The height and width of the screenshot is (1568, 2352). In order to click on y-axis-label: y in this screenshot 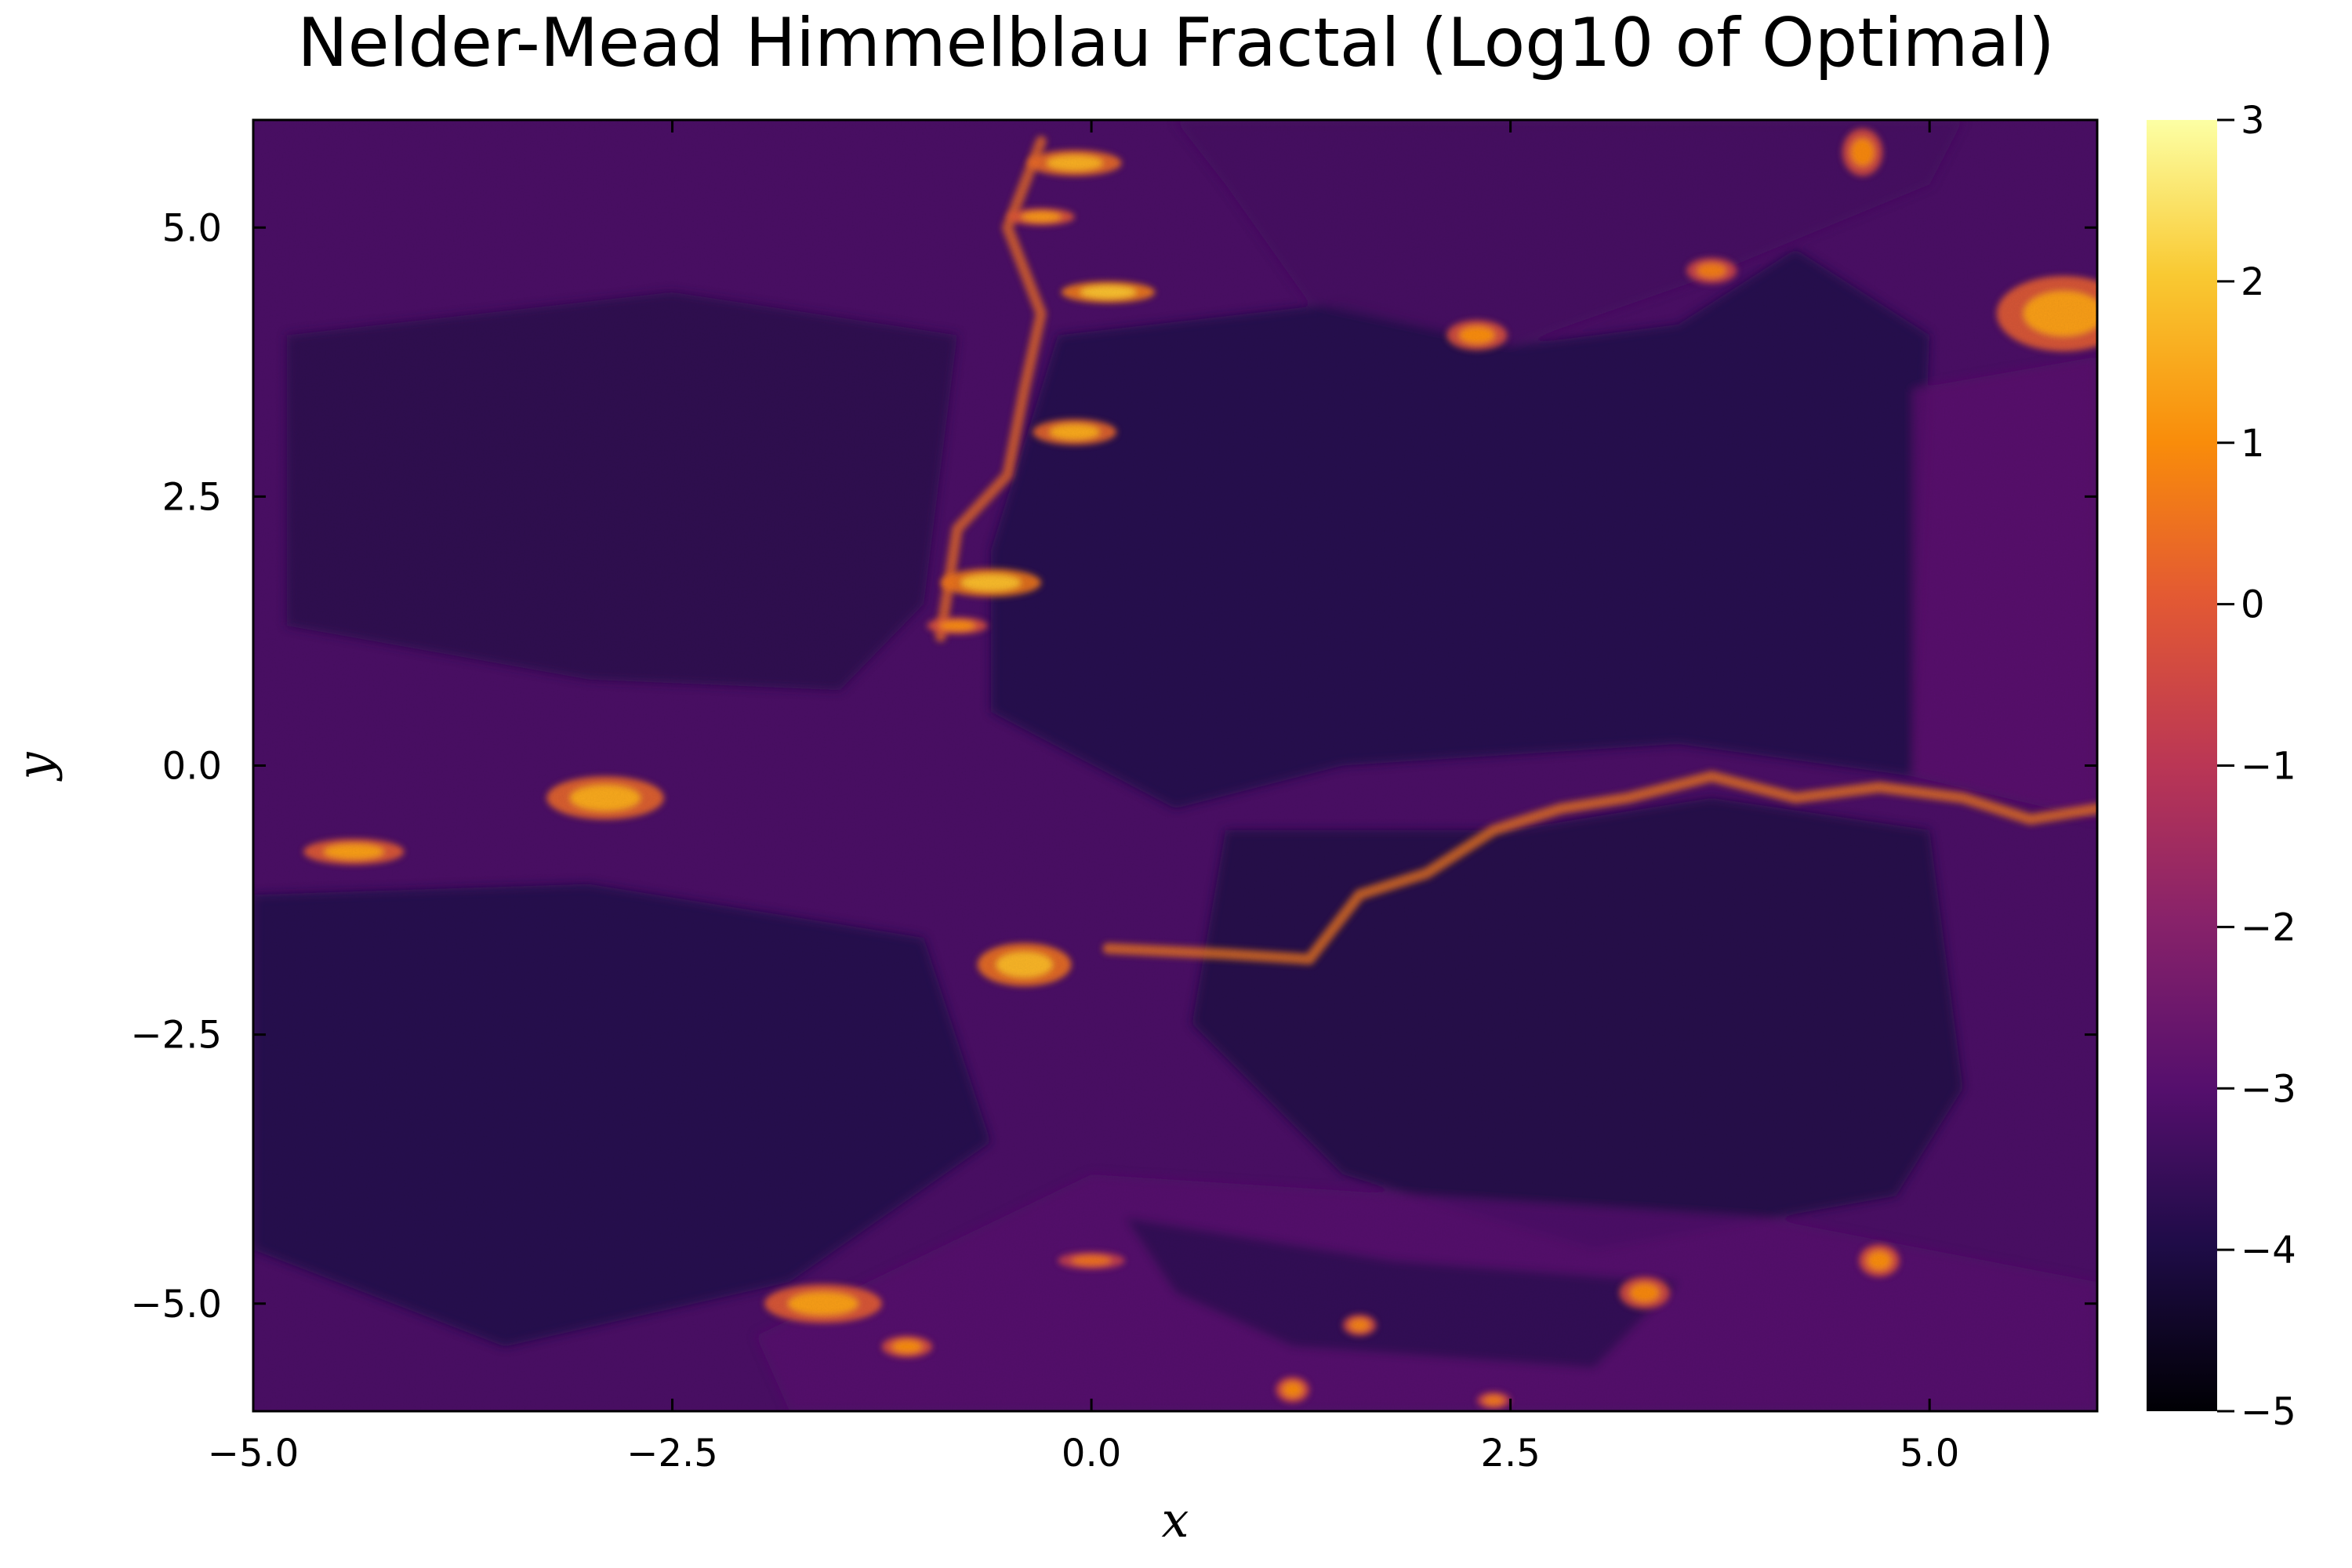, I will do `click(35, 767)`.